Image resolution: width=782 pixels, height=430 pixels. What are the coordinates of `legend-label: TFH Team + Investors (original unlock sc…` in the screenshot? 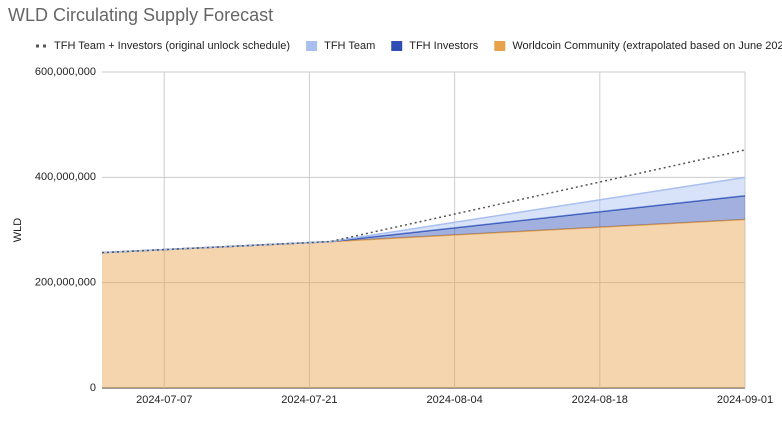 It's located at (172, 46).